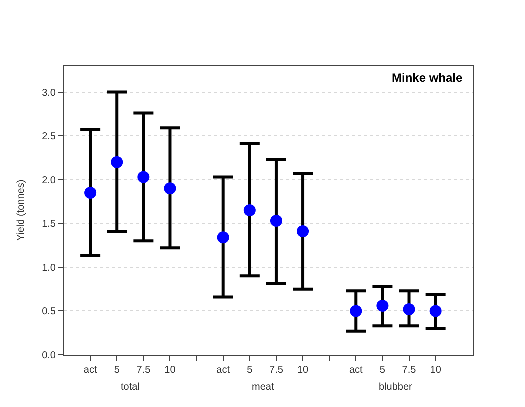 The width and height of the screenshot is (525, 407). Describe the element at coordinates (396, 387) in the screenshot. I see `text: blubber` at that location.